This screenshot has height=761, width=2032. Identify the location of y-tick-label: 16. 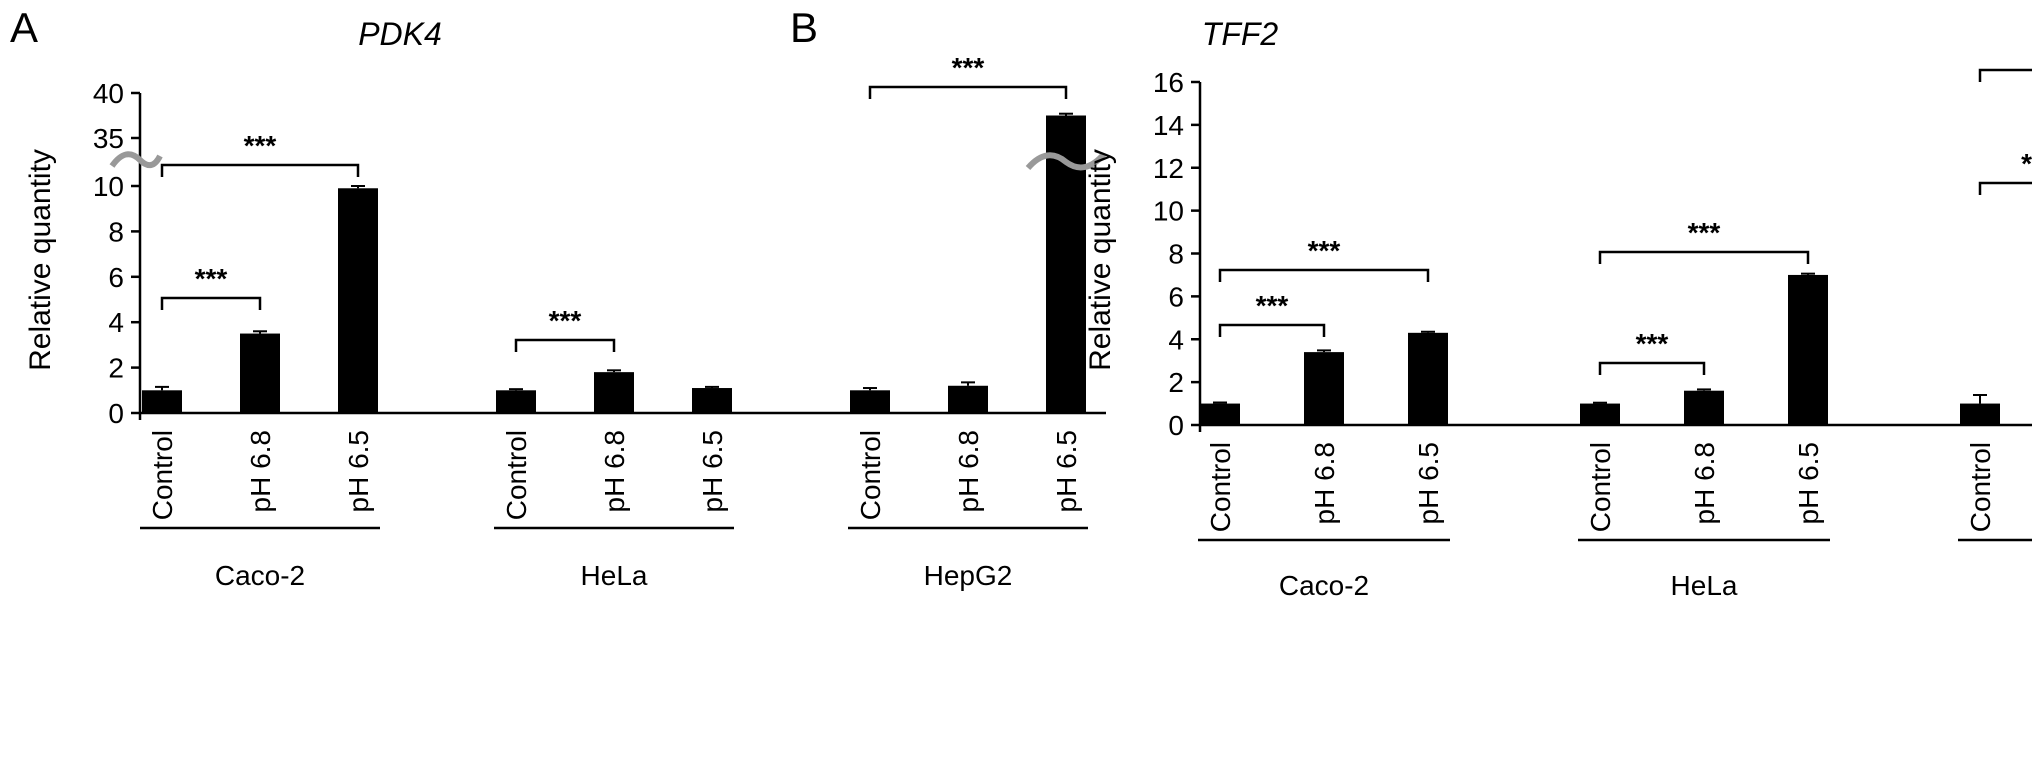
(1168, 82).